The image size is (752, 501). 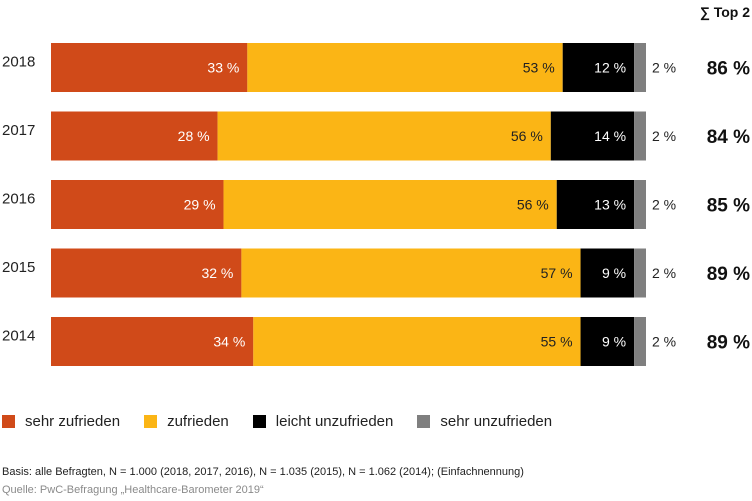 I want to click on year-label: 2015, so click(x=18, y=267).